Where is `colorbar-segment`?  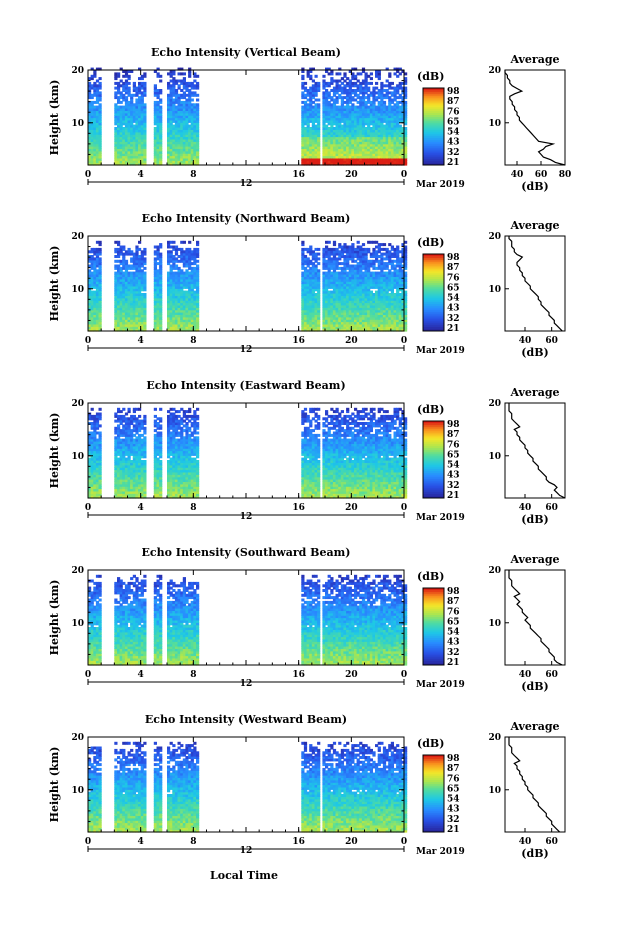 colorbar-segment is located at coordinates (433, 152).